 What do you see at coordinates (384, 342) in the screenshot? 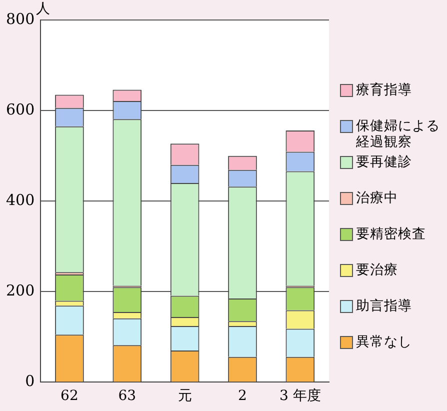
I see `legend-label: 異常なし` at bounding box center [384, 342].